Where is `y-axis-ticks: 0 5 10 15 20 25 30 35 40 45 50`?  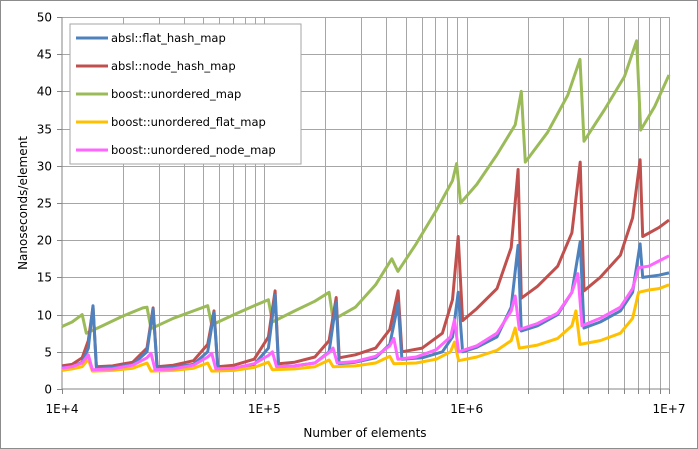
y-axis-ticks: 0 5 10 15 20 25 30 35 40 45 50 is located at coordinates (49, 204).